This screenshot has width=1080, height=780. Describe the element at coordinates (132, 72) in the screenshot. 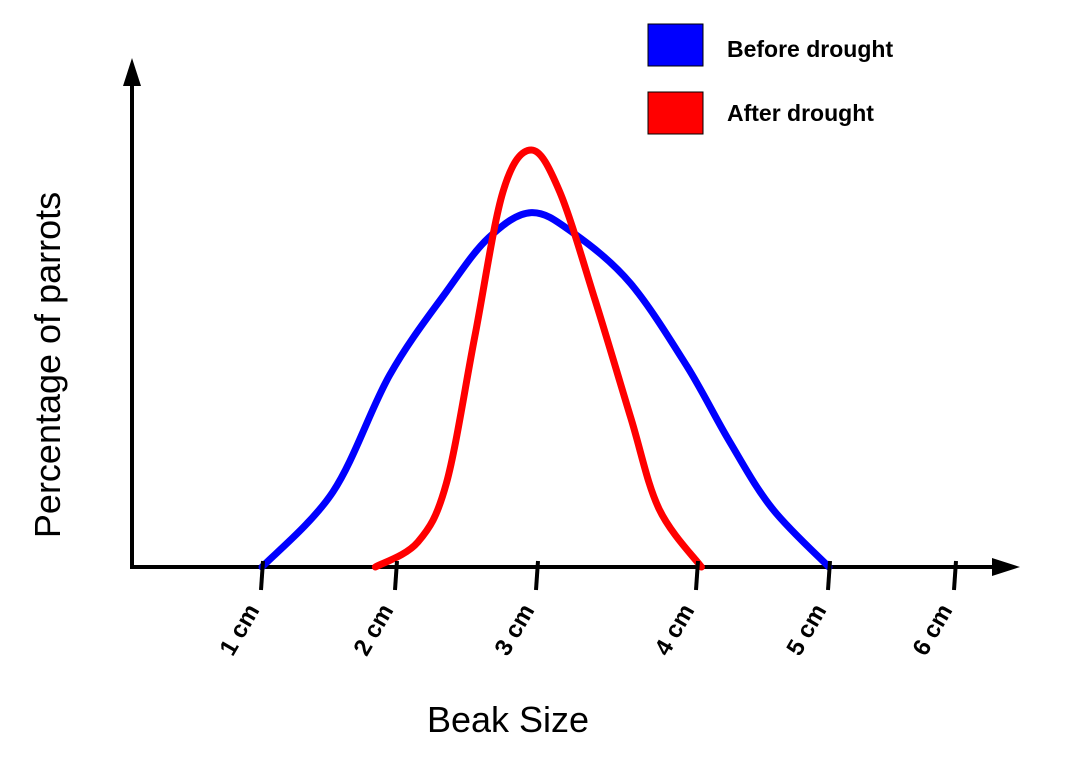

I see `y-axis-arrow-icon` at that location.